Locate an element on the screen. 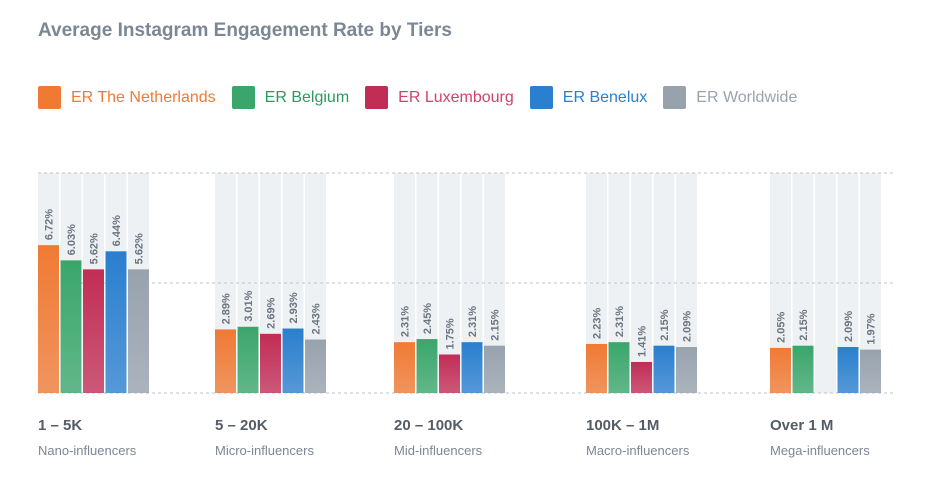  category-sublabel: Mega-influencers is located at coordinates (820, 450).